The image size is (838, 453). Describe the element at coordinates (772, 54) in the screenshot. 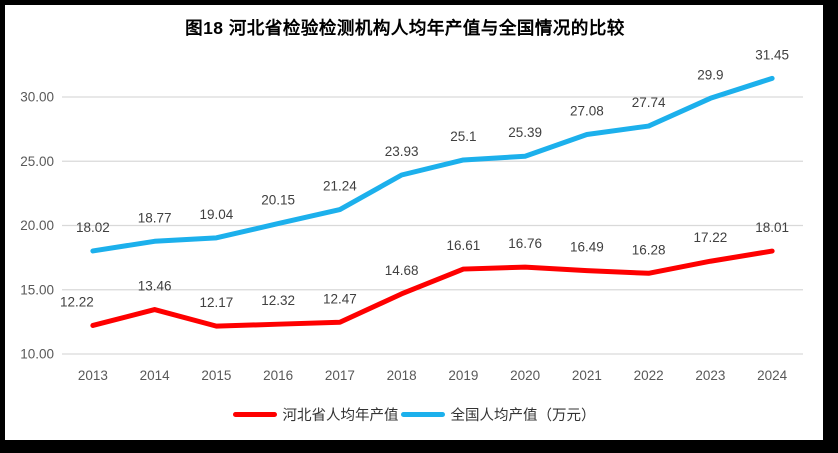

I see `data-label: 31.45` at that location.